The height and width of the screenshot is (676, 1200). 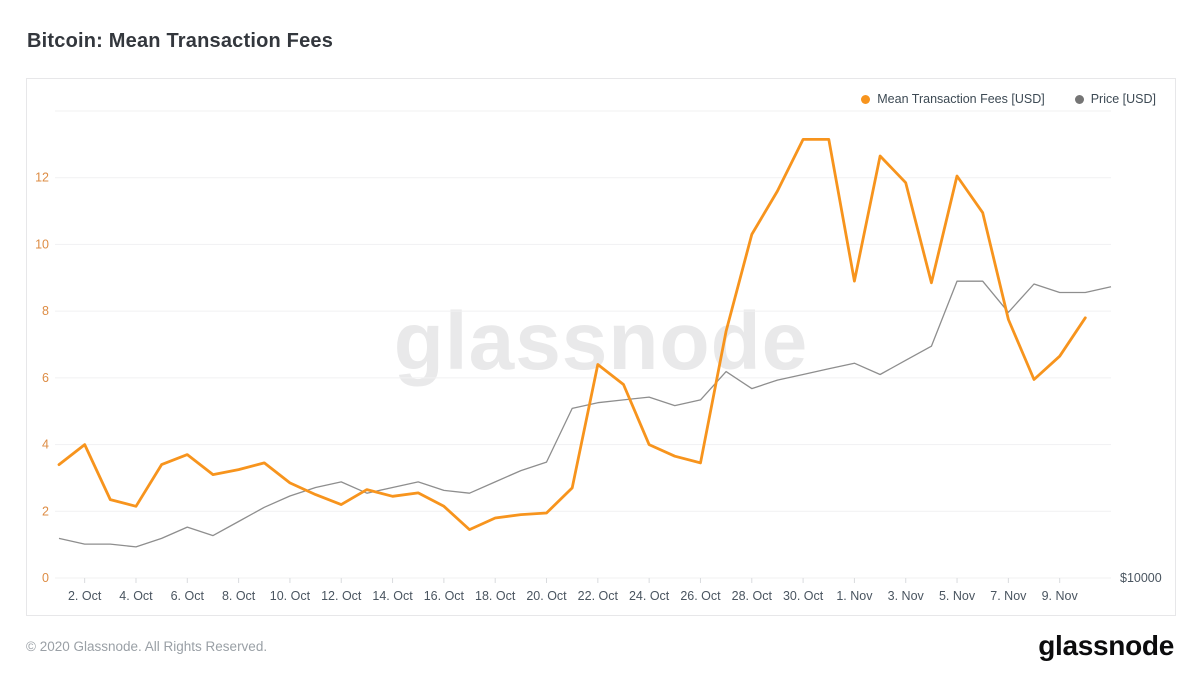 What do you see at coordinates (546, 596) in the screenshot?
I see `x-axis-label: 20. Oct` at bounding box center [546, 596].